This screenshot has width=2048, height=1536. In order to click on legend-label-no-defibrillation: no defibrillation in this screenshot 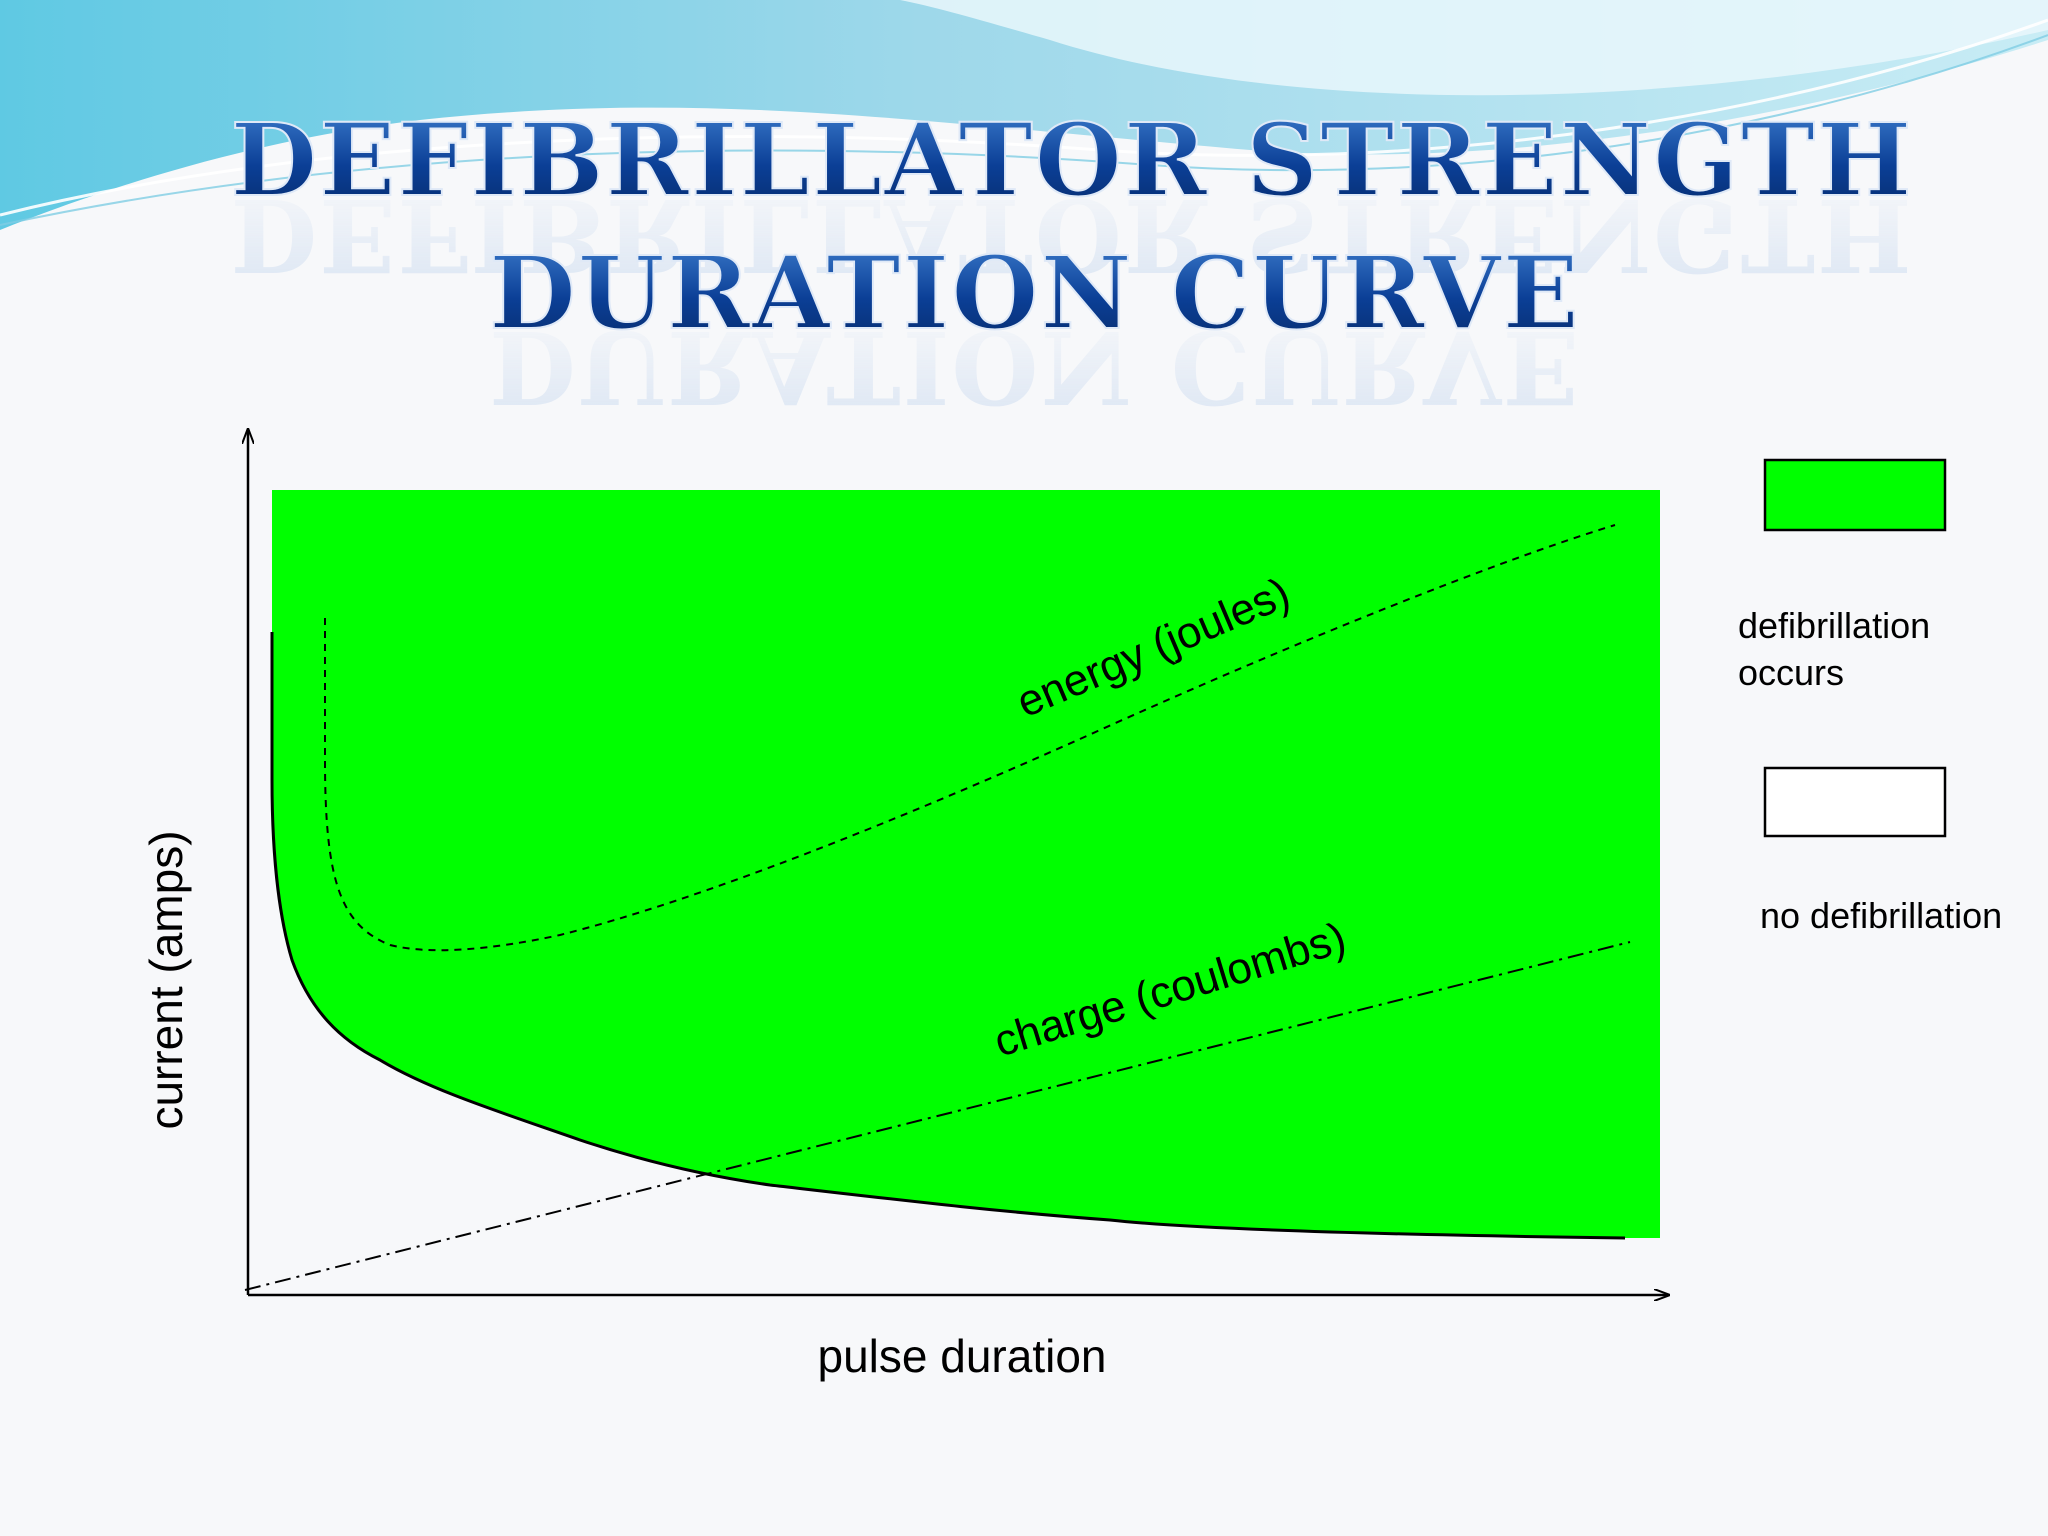, I will do `click(1881, 915)`.